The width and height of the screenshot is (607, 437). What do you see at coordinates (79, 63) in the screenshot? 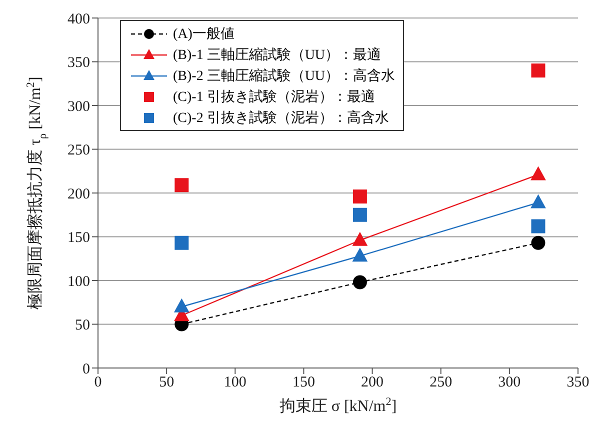
I see `y-tick-label: 350` at bounding box center [79, 63].